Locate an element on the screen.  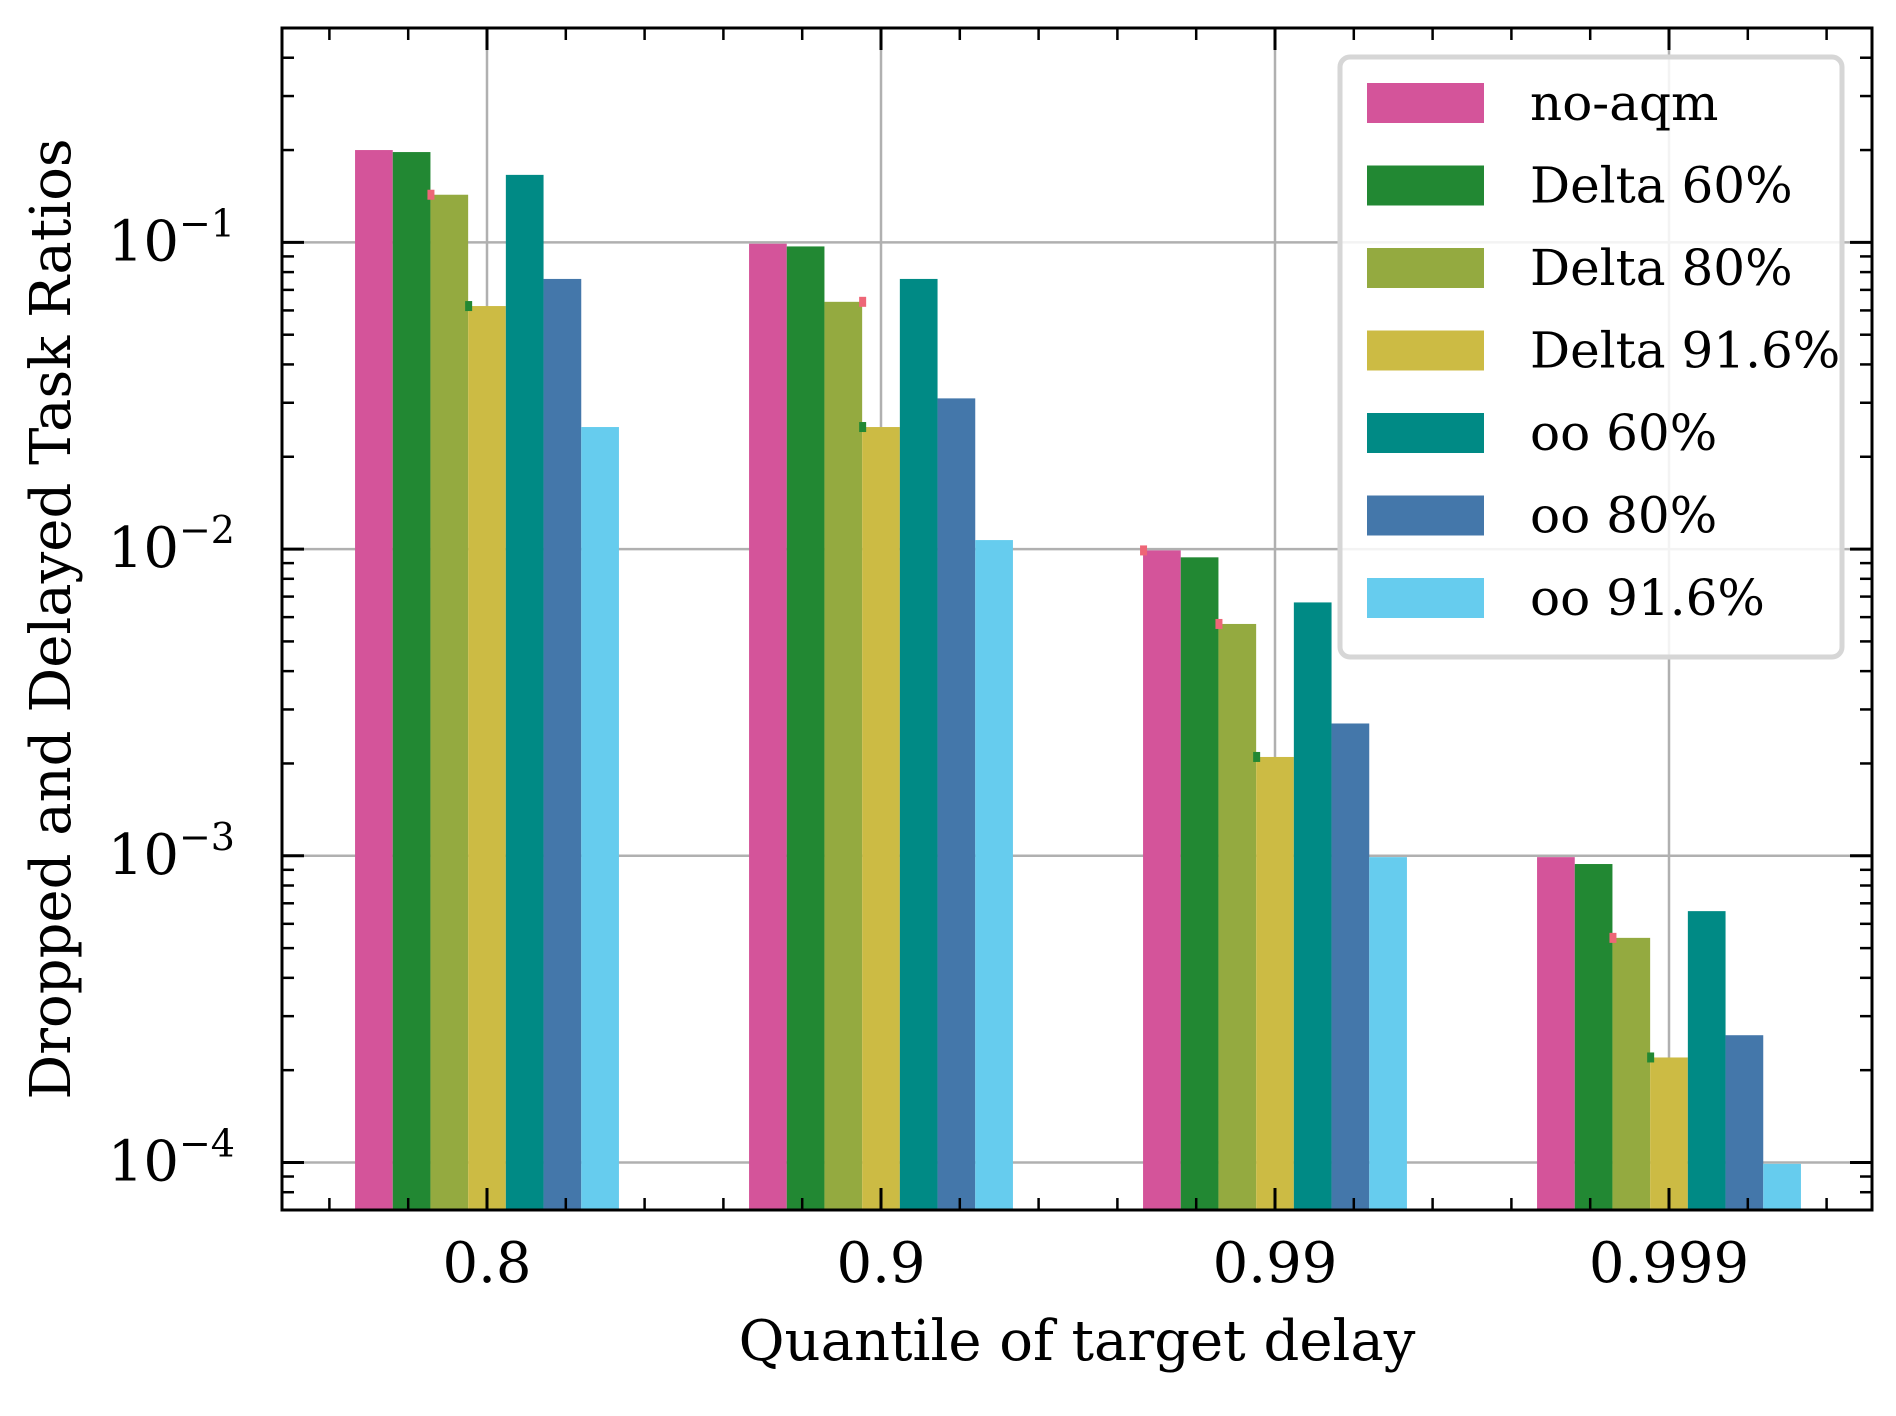
y-tick-exponent: −1 is located at coordinates (207, 223).